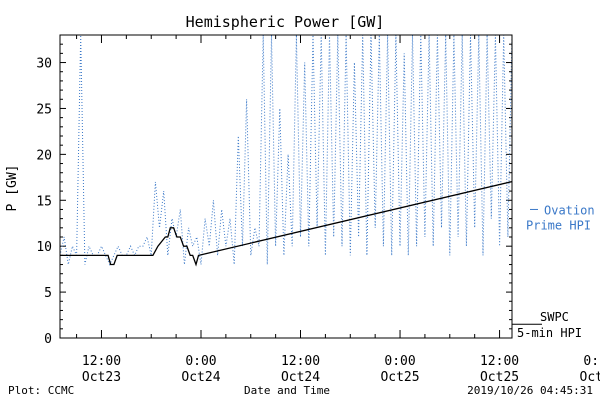 Image resolution: width=600 pixels, height=400 pixels. What do you see at coordinates (554, 317) in the screenshot?
I see `legend-label-swpc-line1: SWPC` at bounding box center [554, 317].